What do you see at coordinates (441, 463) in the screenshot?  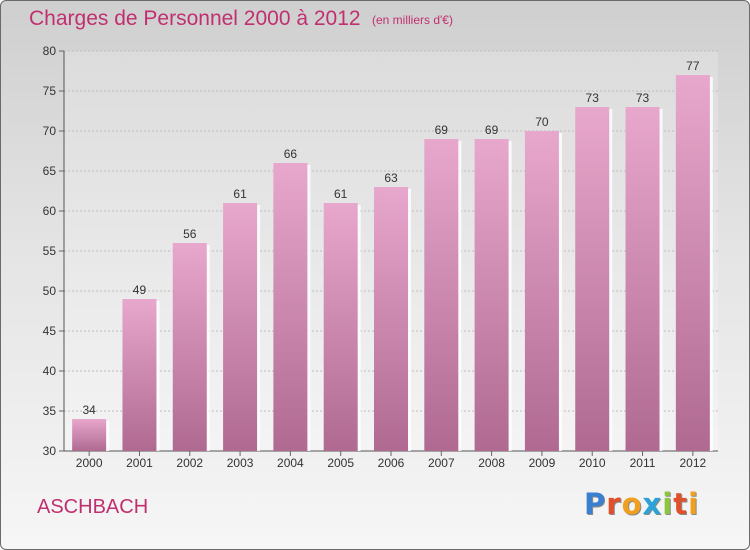 I see `x-tick-label: 2007` at bounding box center [441, 463].